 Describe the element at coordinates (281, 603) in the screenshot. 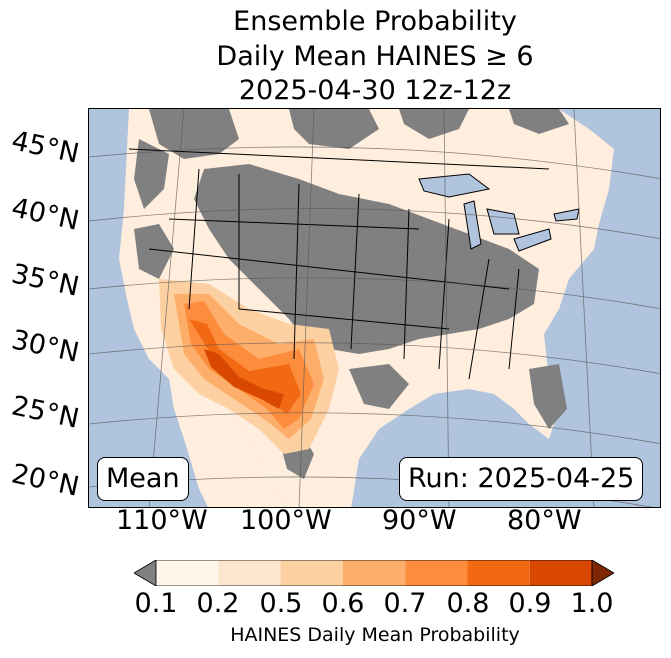

I see `cbar-tick-0.5: 0.5` at that location.